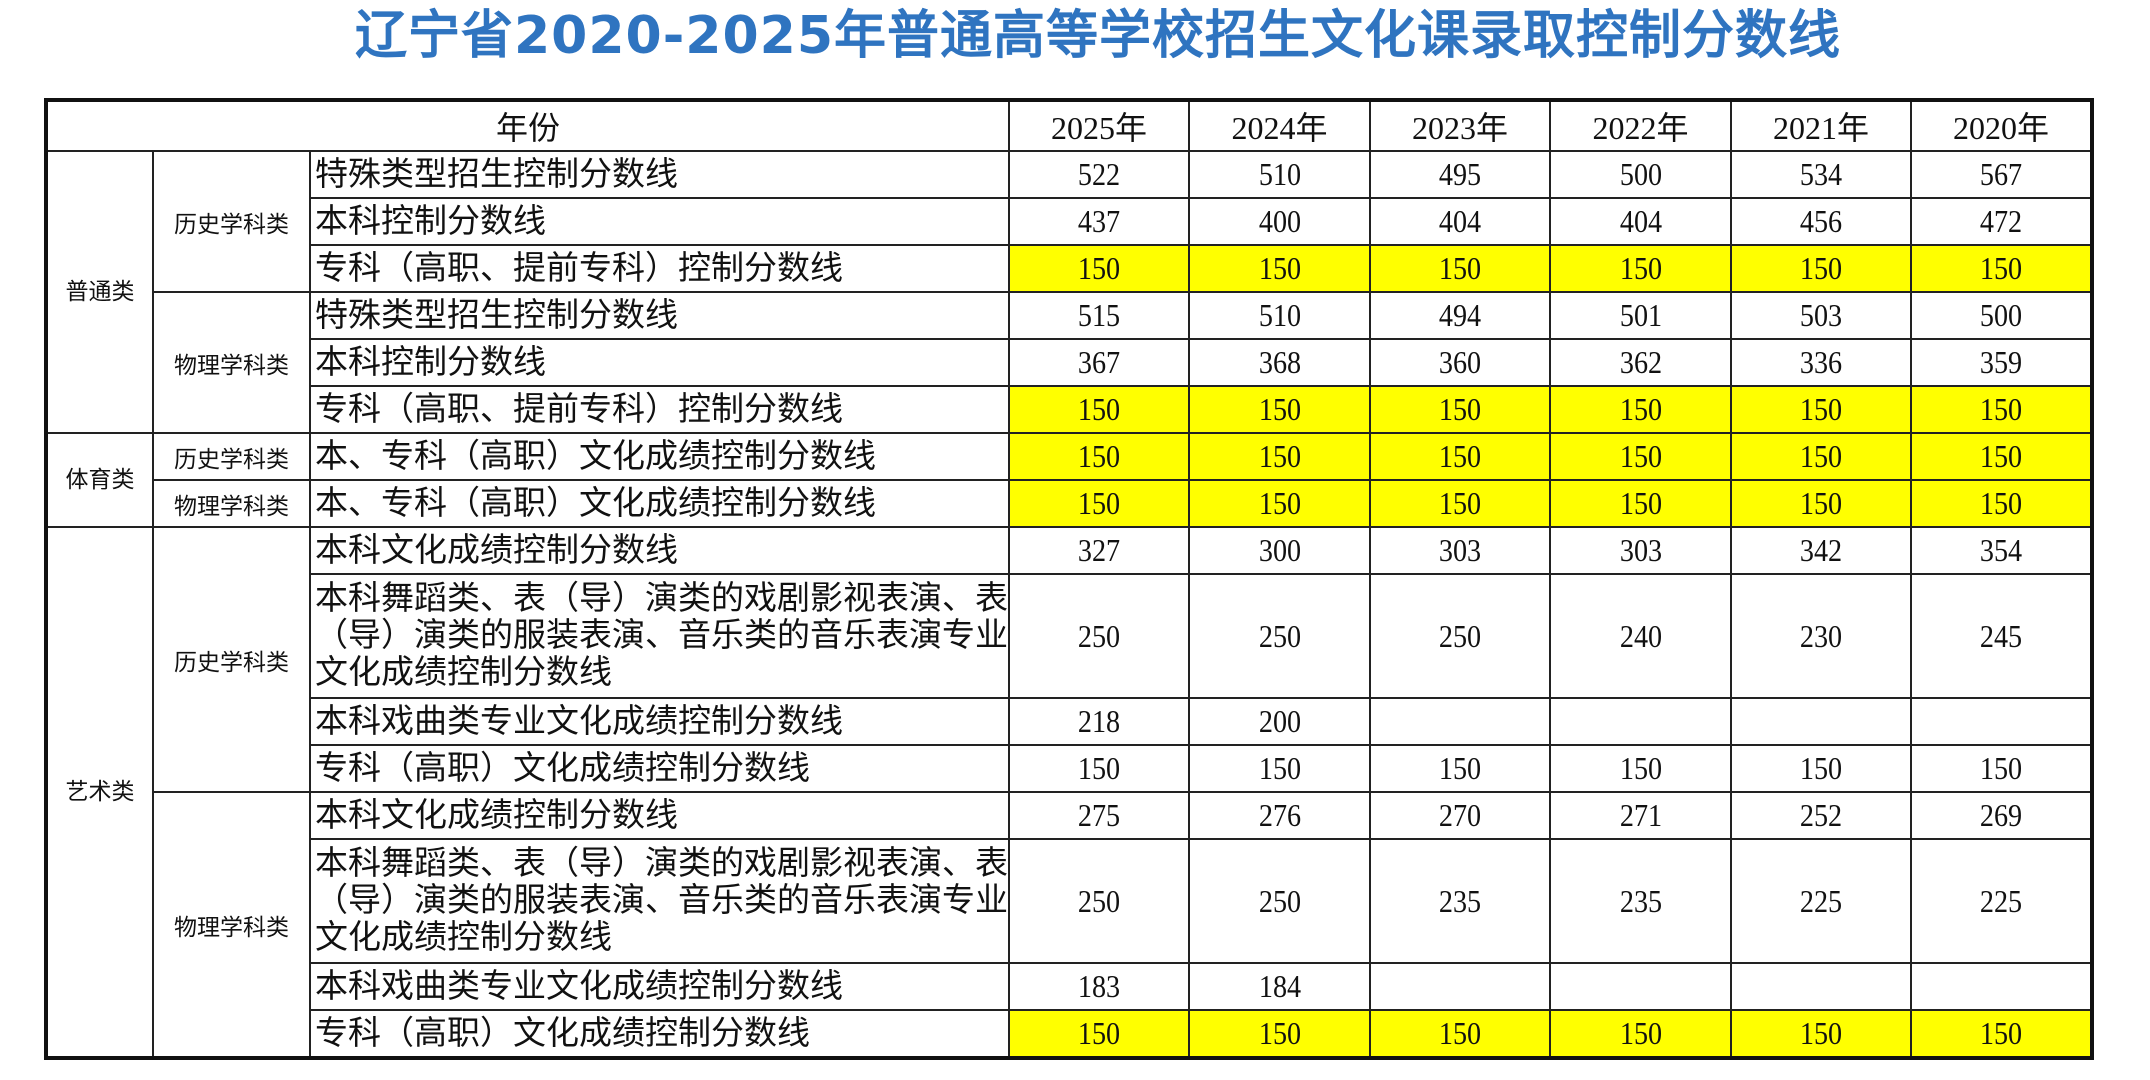 The height and width of the screenshot is (1080, 2150). I want to click on score-cell-2024: 368, so click(1280, 362).